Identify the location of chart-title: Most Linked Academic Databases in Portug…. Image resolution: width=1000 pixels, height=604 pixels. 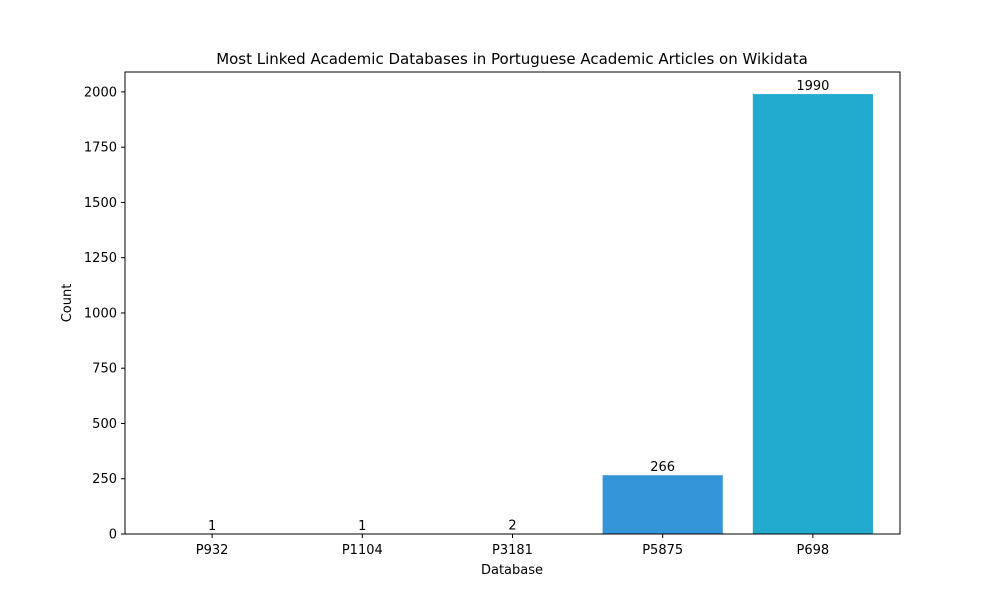
(512, 59).